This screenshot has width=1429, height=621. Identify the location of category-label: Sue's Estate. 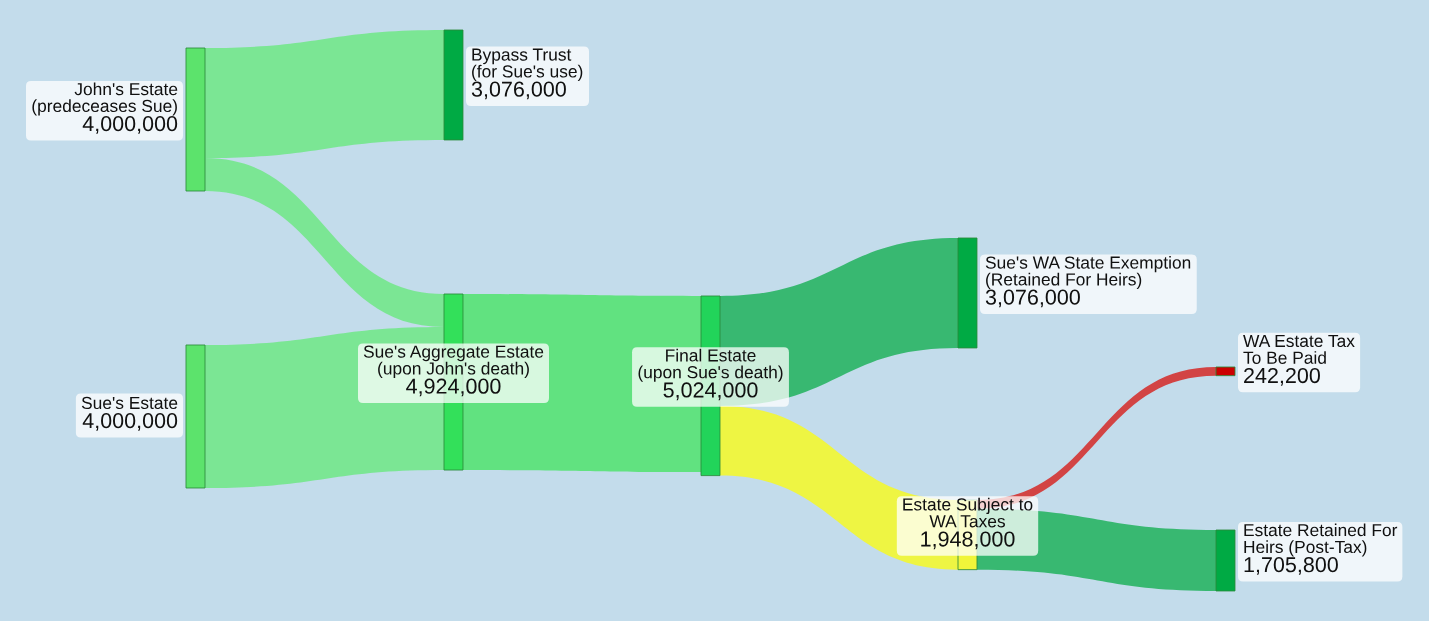
(129, 403).